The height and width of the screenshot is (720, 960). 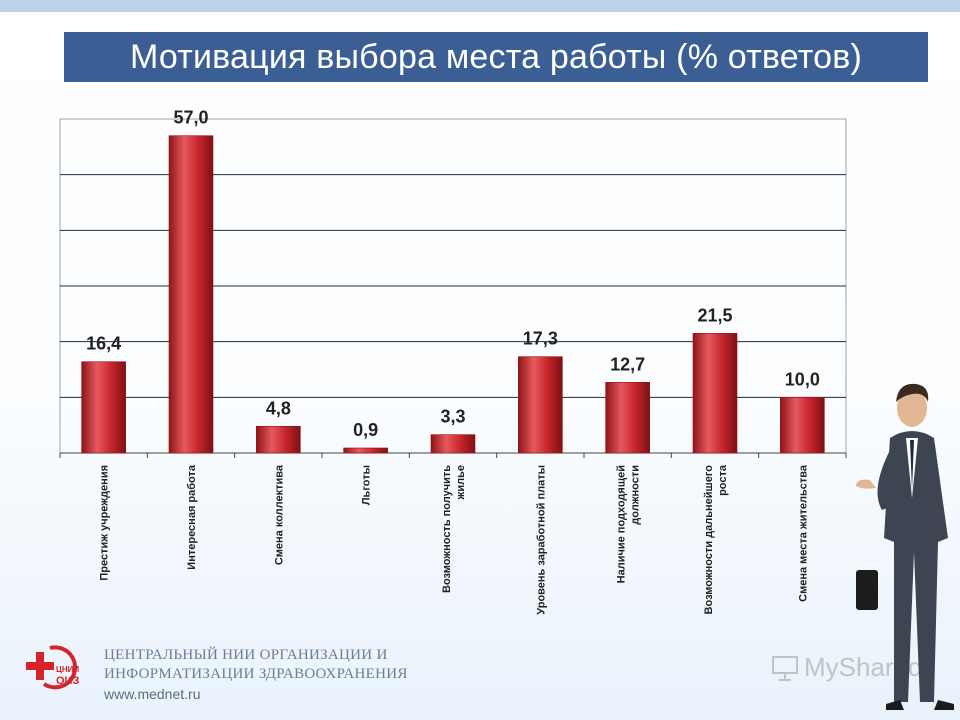 What do you see at coordinates (454, 529) in the screenshot?
I see `x-tick-label: Возможность получить жилье` at bounding box center [454, 529].